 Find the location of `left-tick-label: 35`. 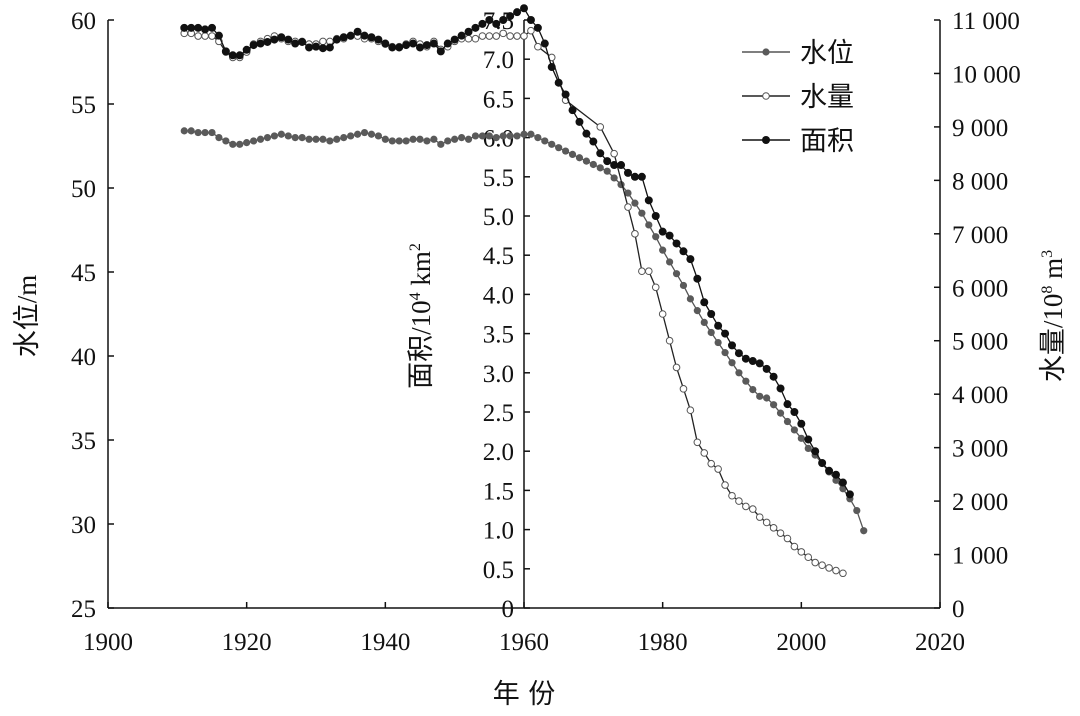

left-tick-label: 35 is located at coordinates (83, 441).